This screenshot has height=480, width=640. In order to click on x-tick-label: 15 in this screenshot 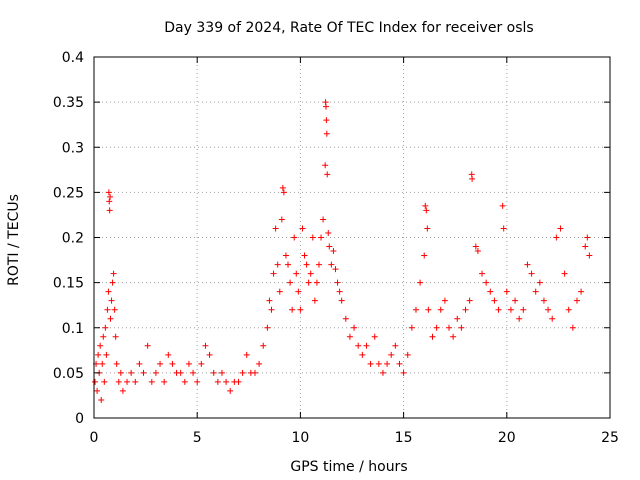, I will do `click(404, 438)`.